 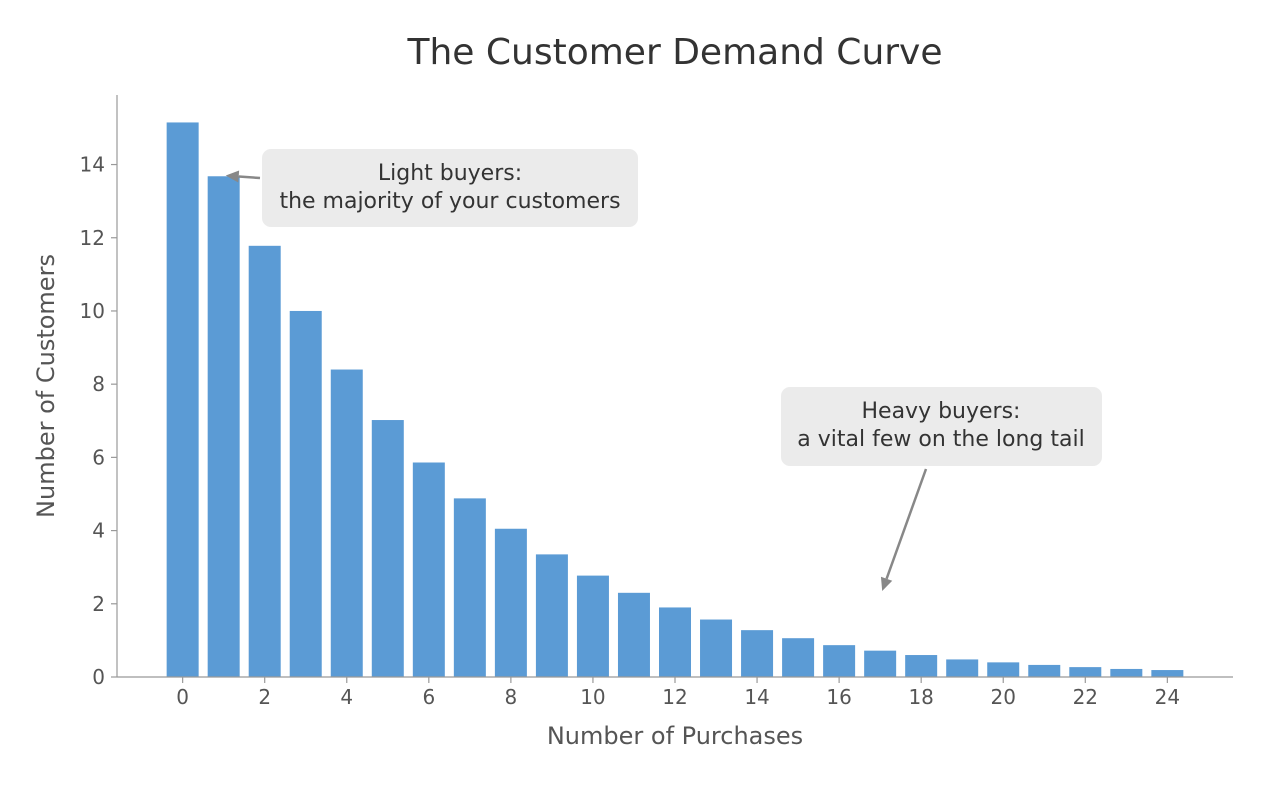 What do you see at coordinates (449, 201) in the screenshot?
I see `annotation-line-2: the majority of your customers` at bounding box center [449, 201].